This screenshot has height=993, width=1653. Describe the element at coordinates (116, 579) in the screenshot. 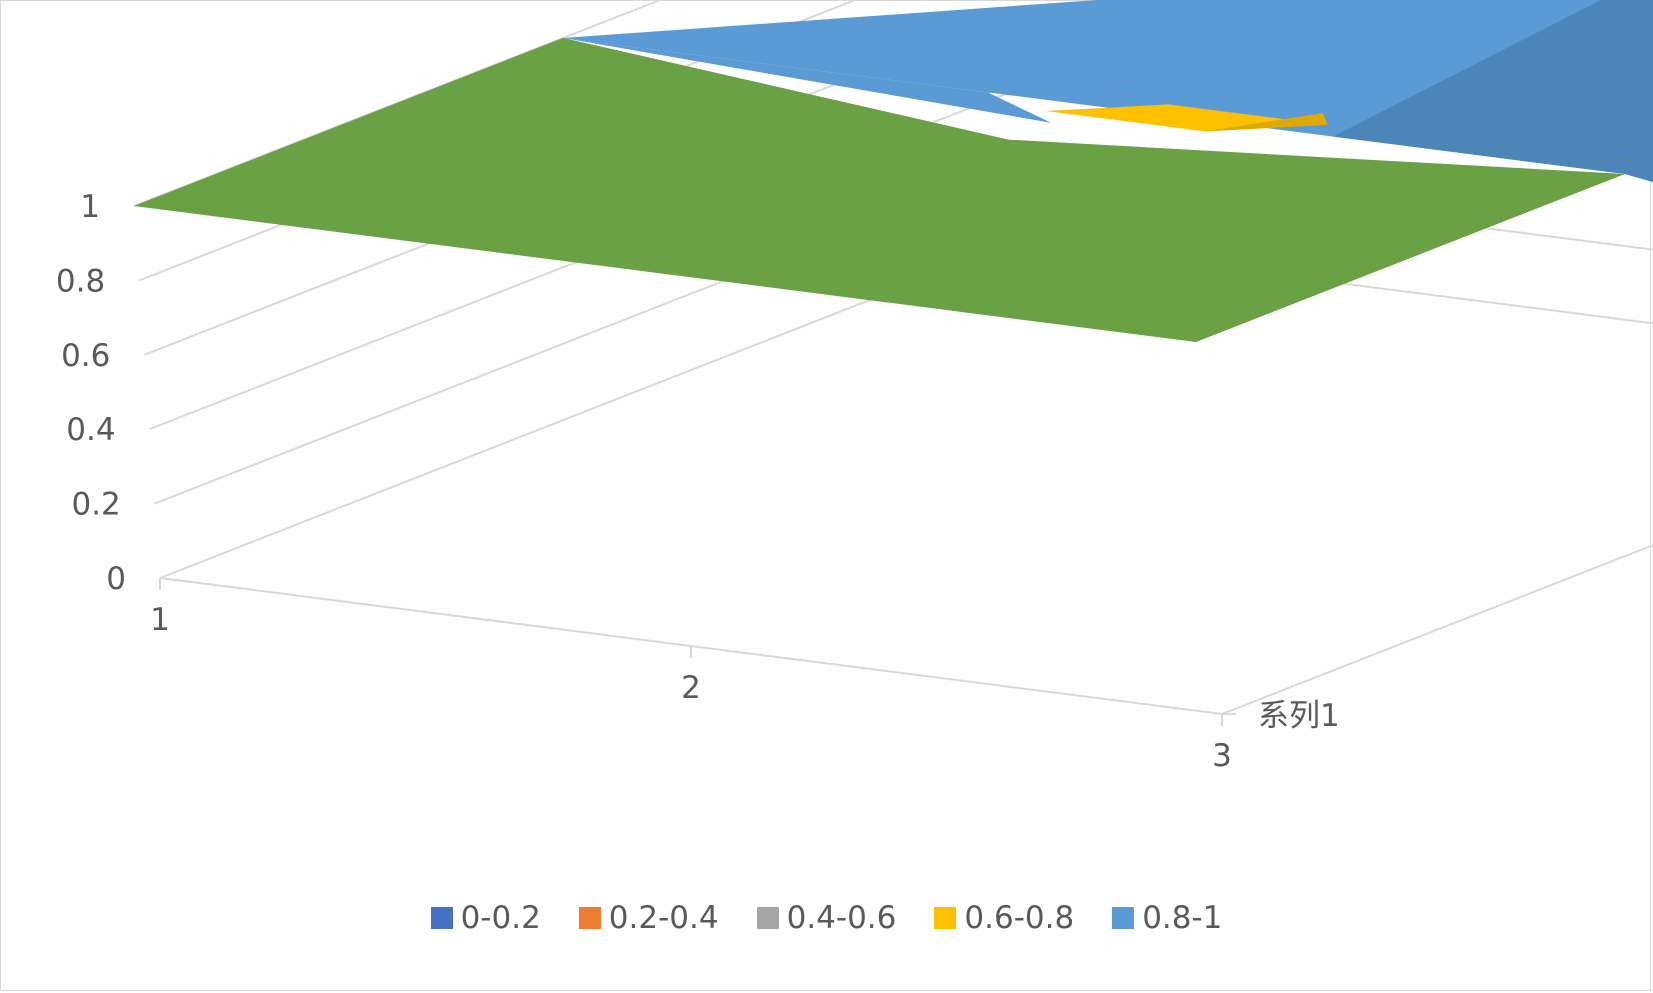

I see `z-tick-label: 0` at that location.